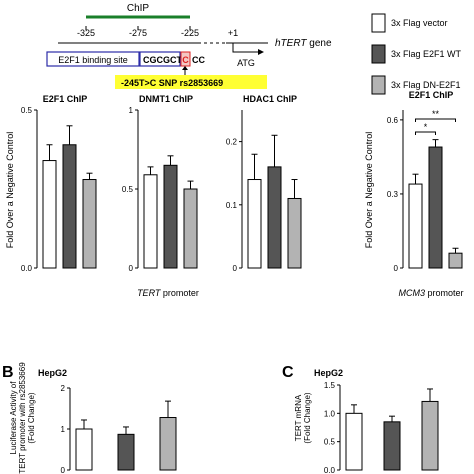 The image size is (474, 474). Describe the element at coordinates (138, 8) in the screenshot. I see `chip-label: ChIP` at that location.